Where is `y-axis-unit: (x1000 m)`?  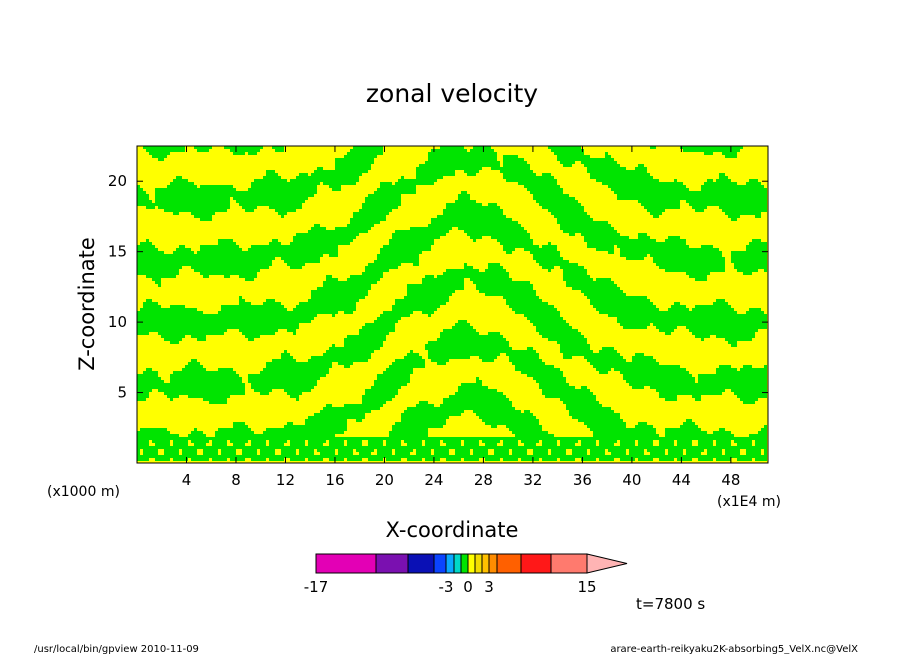
y-axis-unit: (x1000 m) is located at coordinates (83, 492).